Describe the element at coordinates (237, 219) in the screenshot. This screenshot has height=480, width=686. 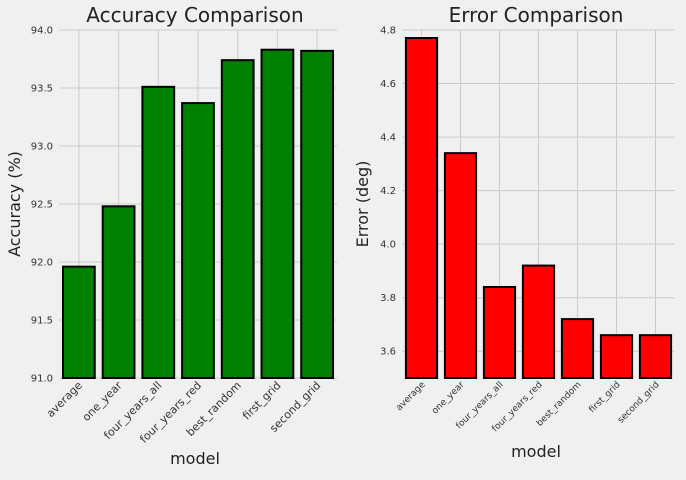
I see `accuracy-bar-best-random` at that location.